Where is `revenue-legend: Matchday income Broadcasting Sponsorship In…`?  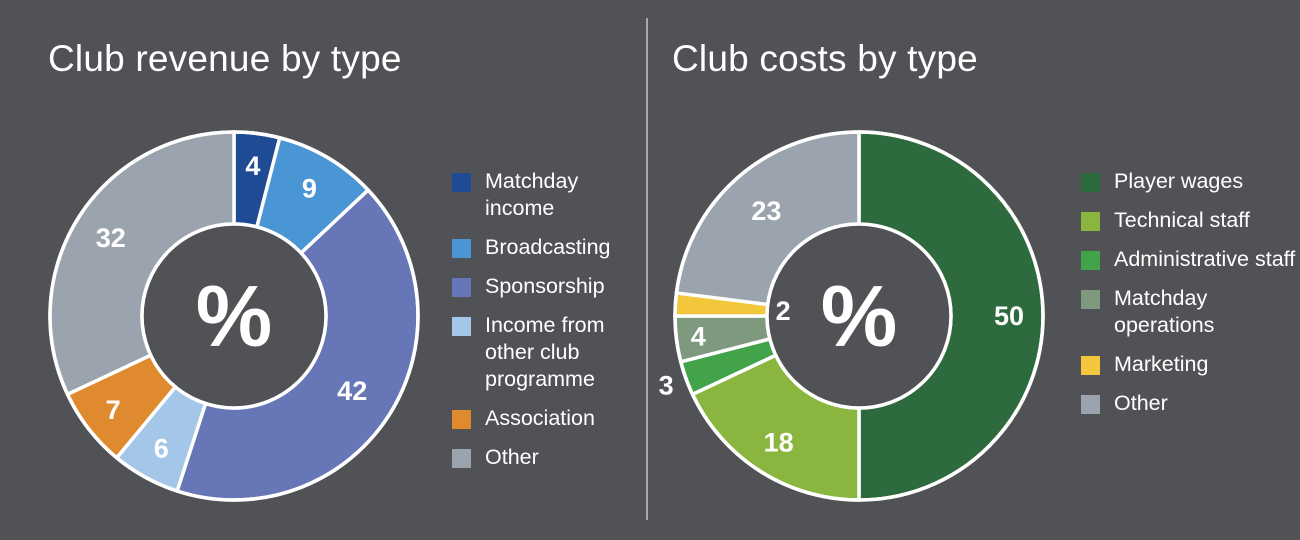
revenue-legend: Matchday income Broadcasting Sponsorship In… is located at coordinates (547, 325).